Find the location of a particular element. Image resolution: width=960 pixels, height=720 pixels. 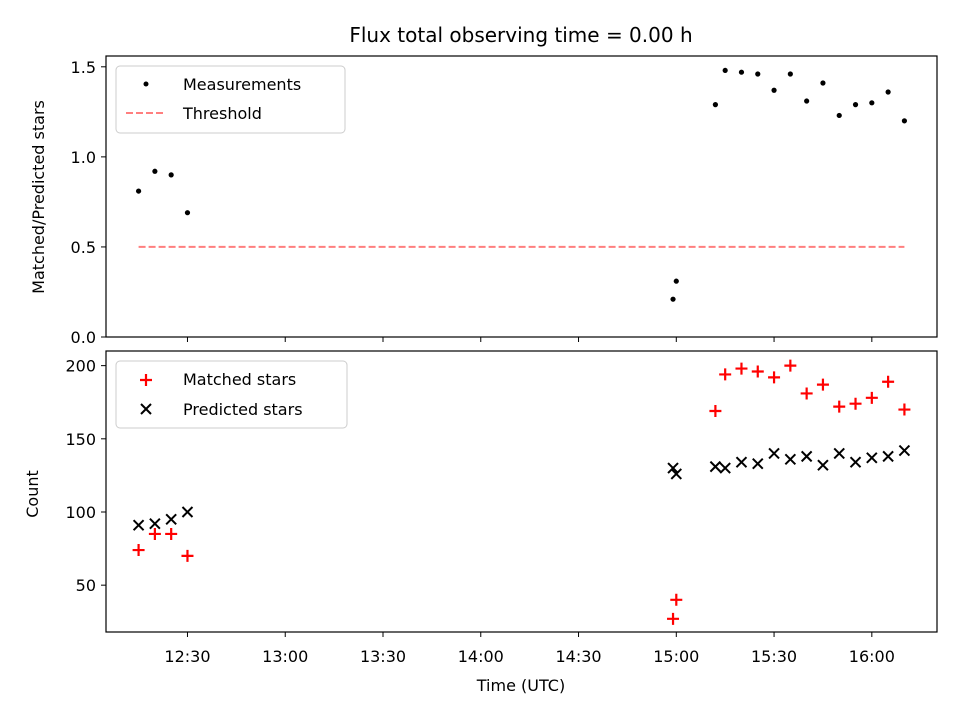

top-legend: Measurements Threshold is located at coordinates (230, 99).